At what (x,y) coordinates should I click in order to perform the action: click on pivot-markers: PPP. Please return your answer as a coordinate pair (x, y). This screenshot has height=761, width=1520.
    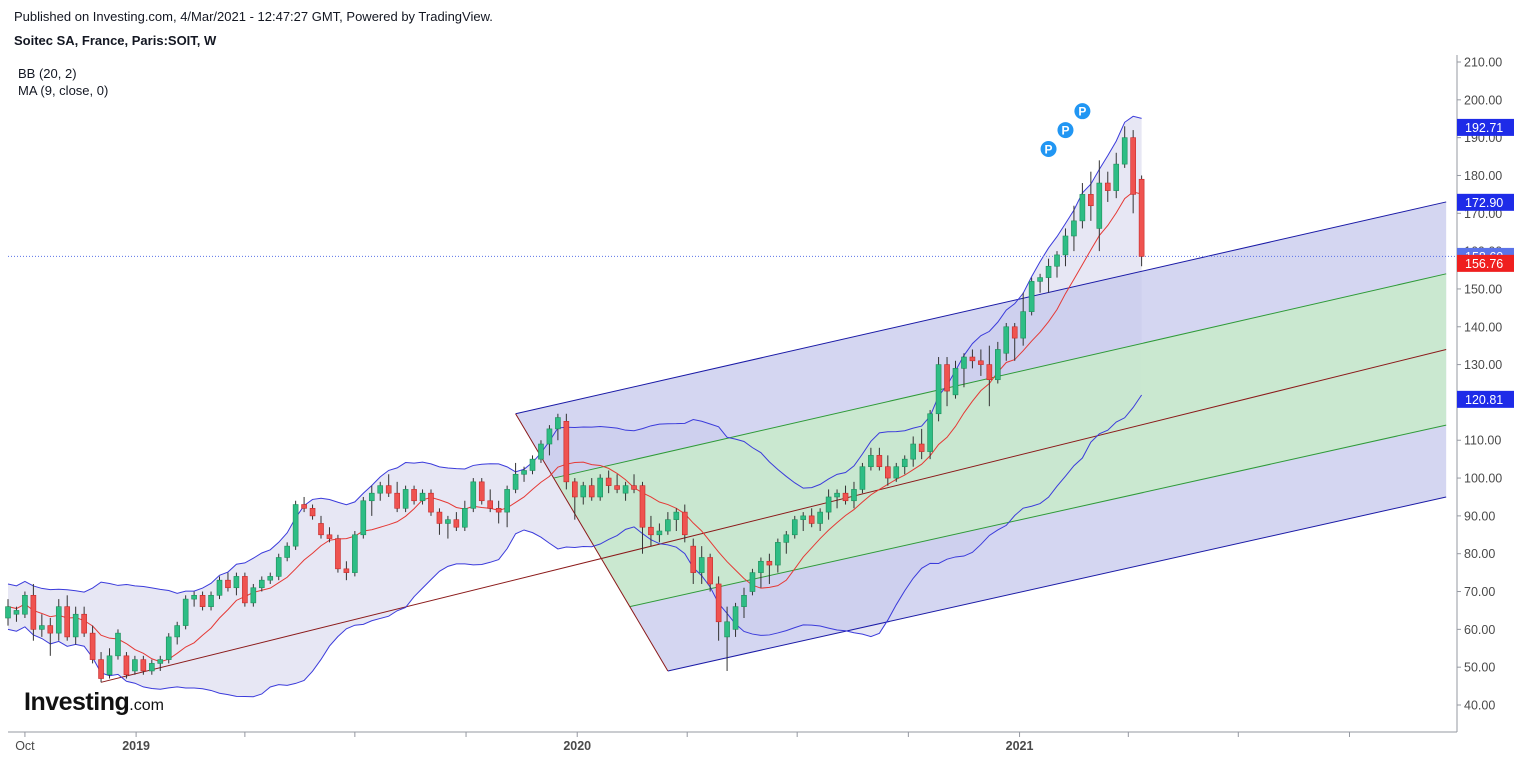
    Looking at the image, I should click on (1065, 130).